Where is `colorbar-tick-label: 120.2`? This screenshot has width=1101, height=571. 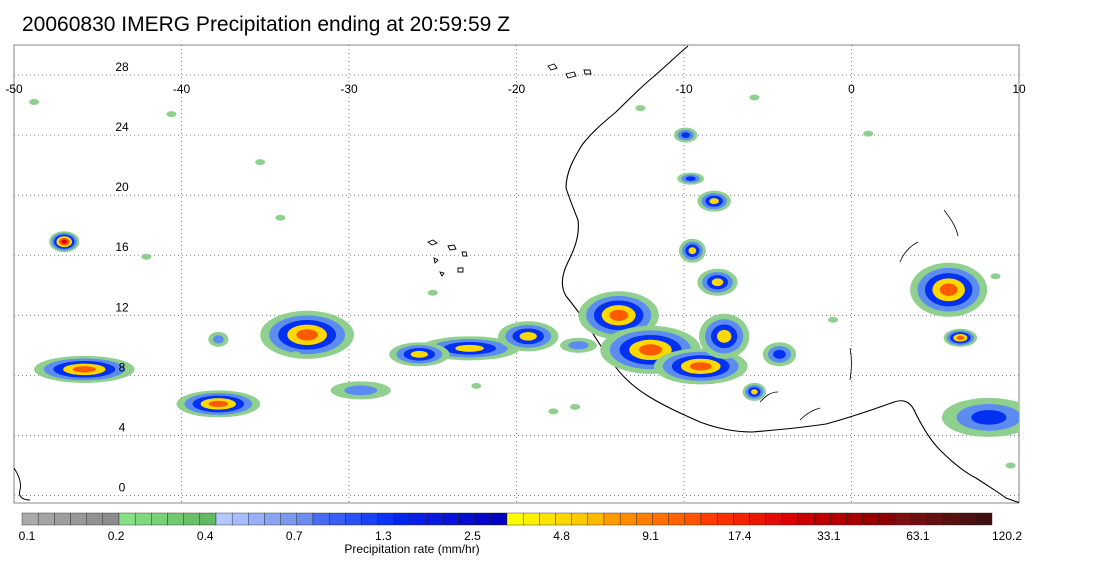
colorbar-tick-label: 120.2 is located at coordinates (1007, 536).